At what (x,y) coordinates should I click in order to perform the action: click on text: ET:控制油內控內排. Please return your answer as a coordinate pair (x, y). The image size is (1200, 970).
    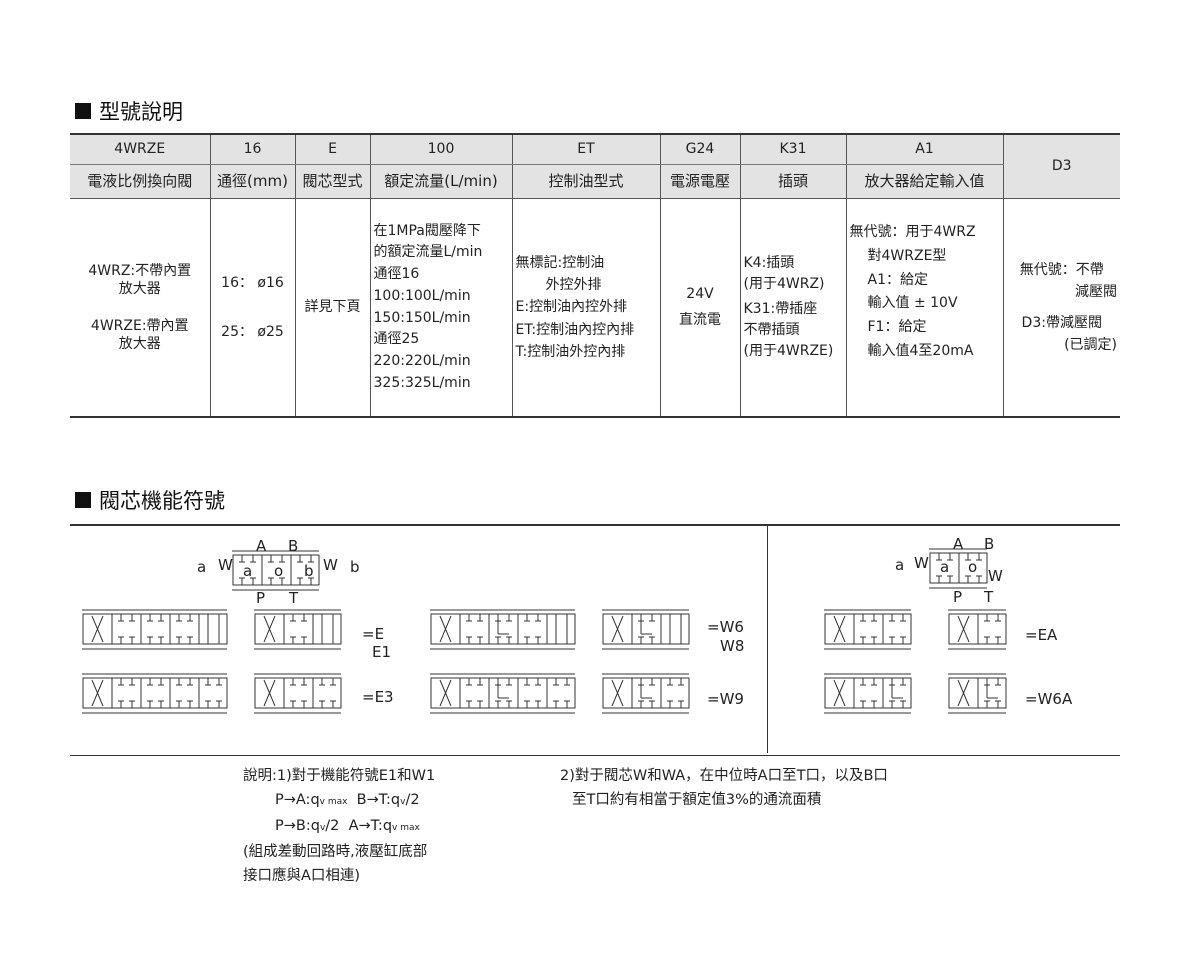
    Looking at the image, I should click on (575, 329).